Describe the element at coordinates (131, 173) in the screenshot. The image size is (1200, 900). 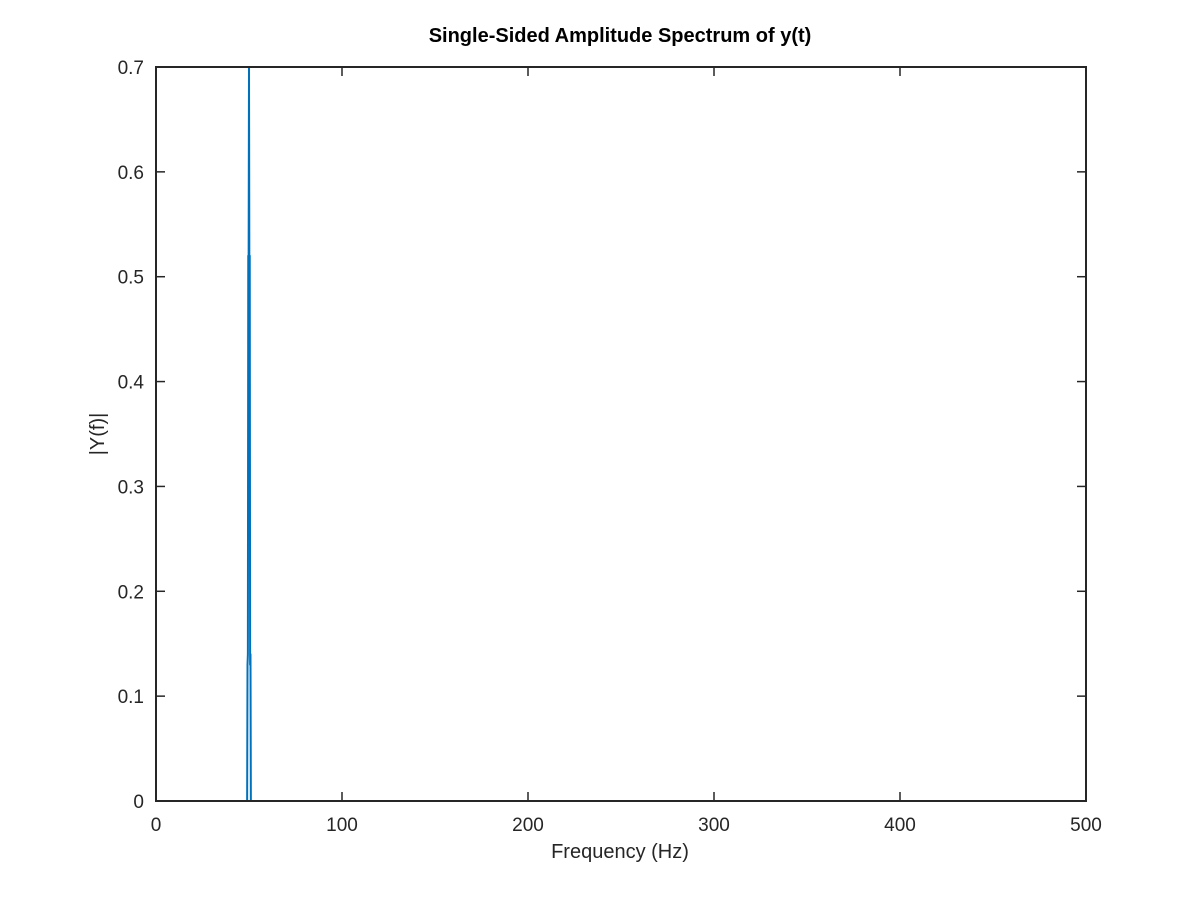
I see `y-tick-label: 0.6` at that location.